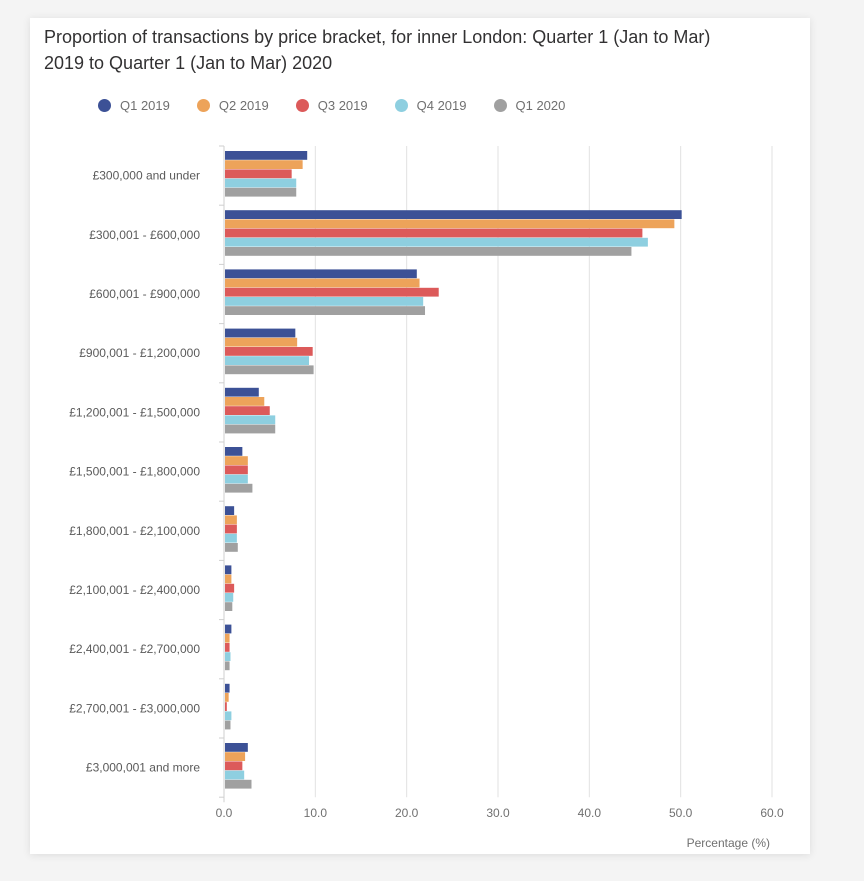  I want to click on legend-label: Q1 2019, so click(145, 105).